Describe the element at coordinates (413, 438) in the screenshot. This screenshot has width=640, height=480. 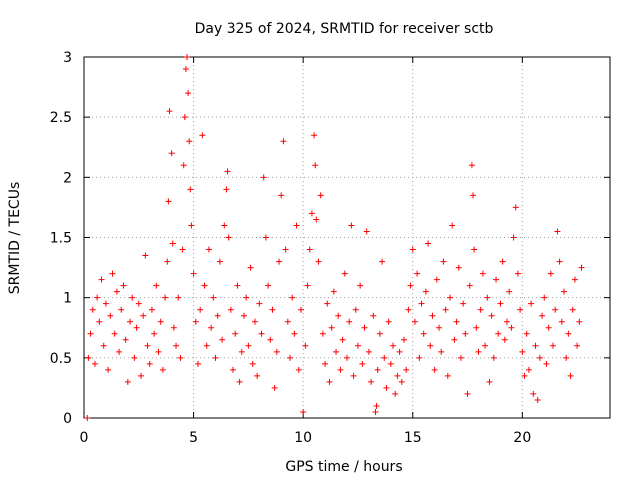
I see `x-tick-label: 15` at that location.